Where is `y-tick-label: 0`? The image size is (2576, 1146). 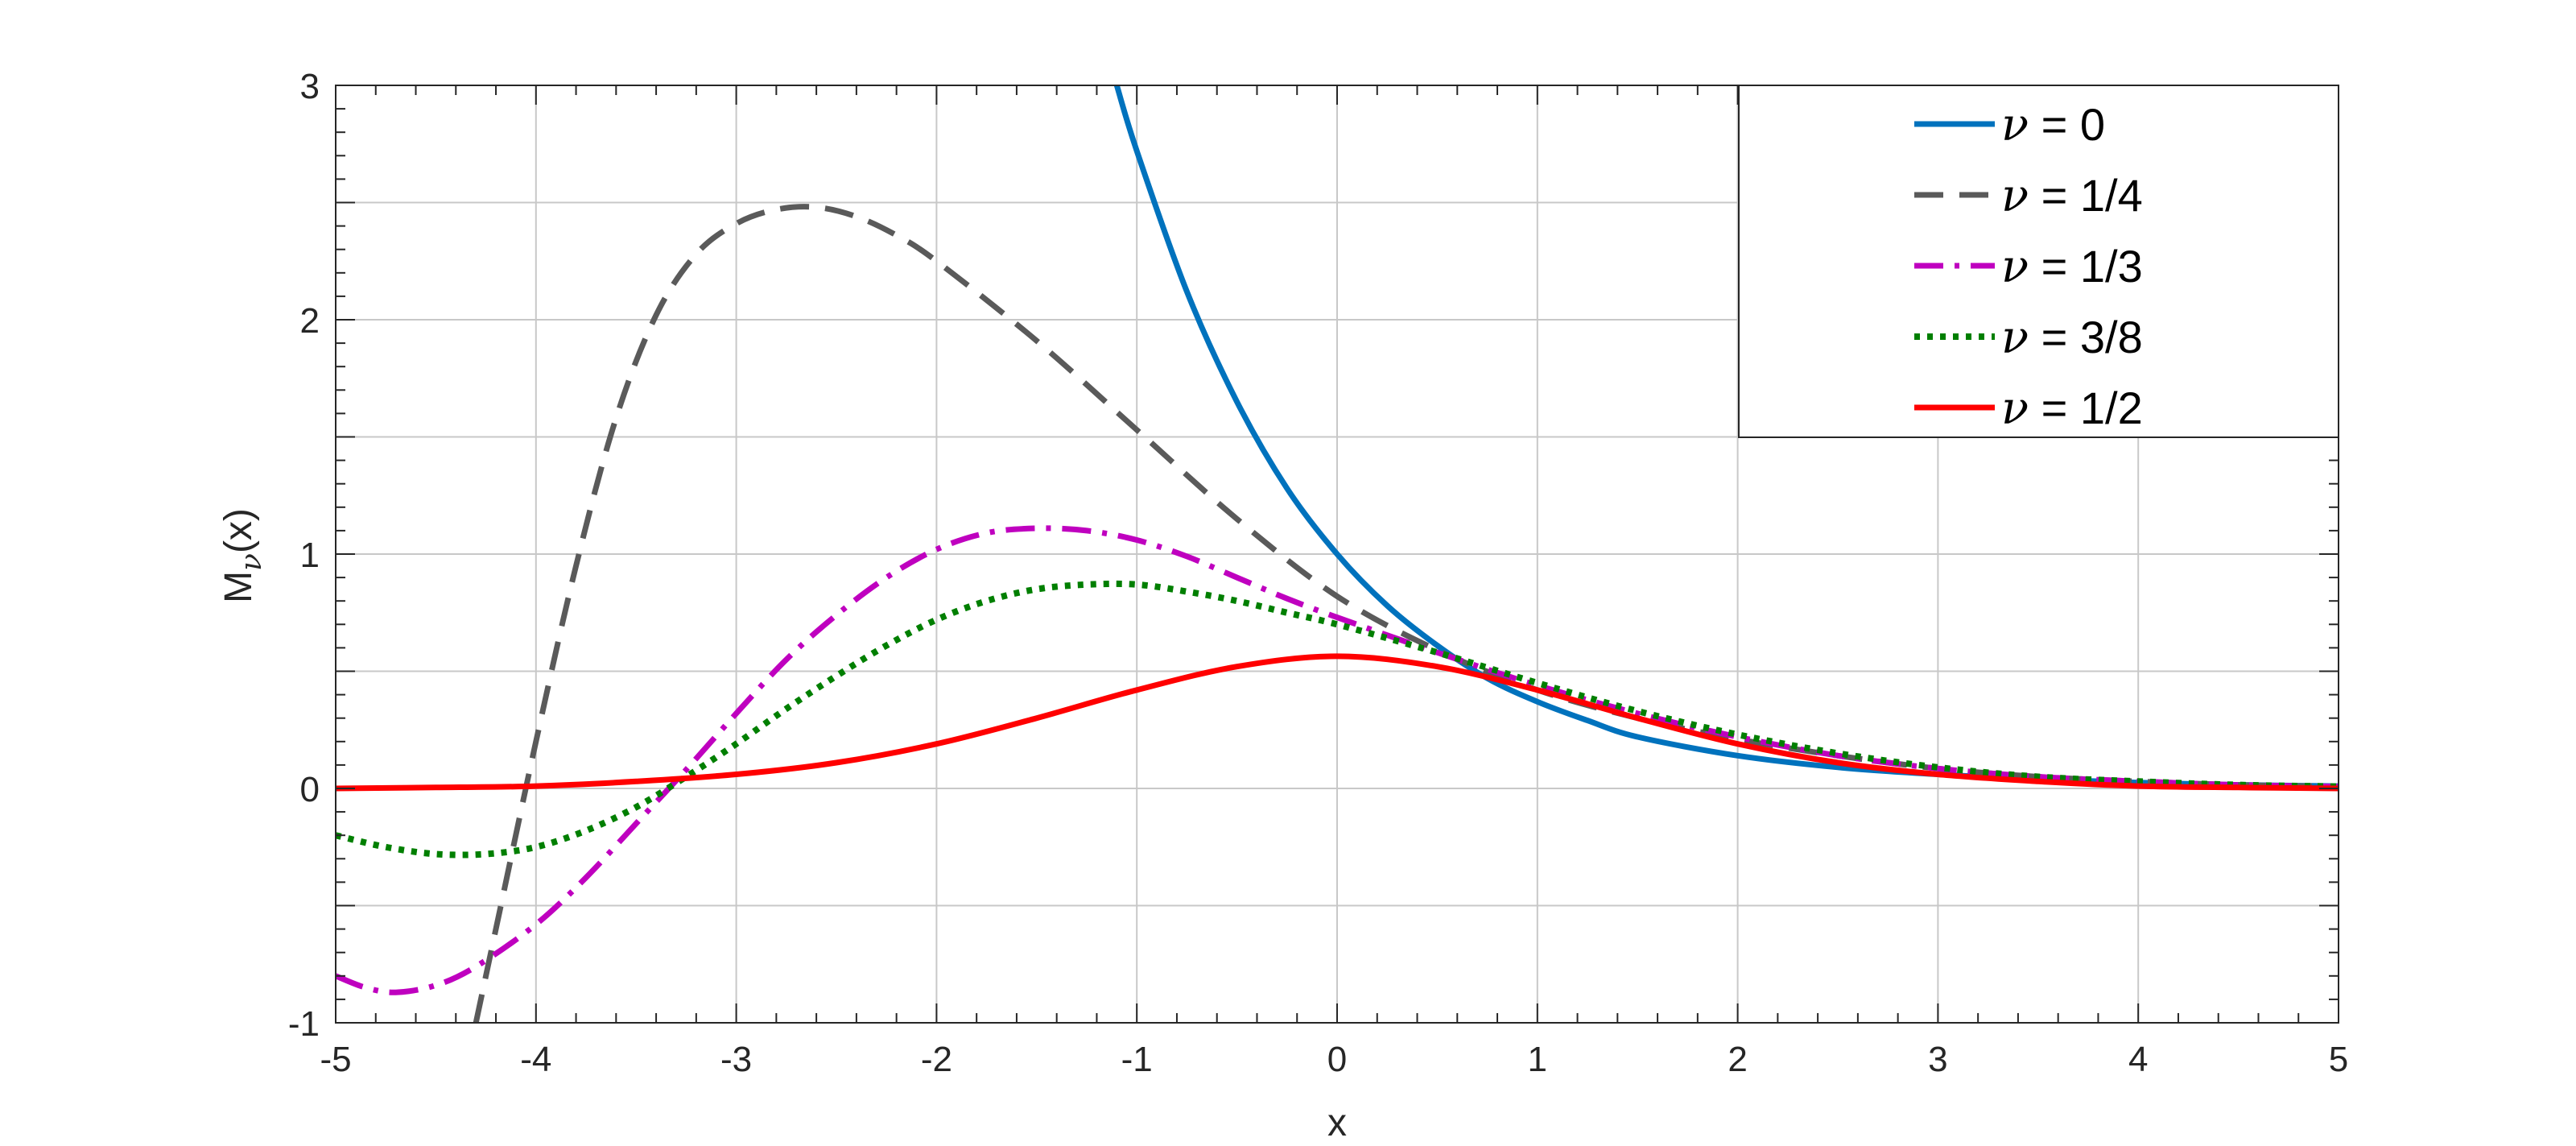 y-tick-label: 0 is located at coordinates (310, 789).